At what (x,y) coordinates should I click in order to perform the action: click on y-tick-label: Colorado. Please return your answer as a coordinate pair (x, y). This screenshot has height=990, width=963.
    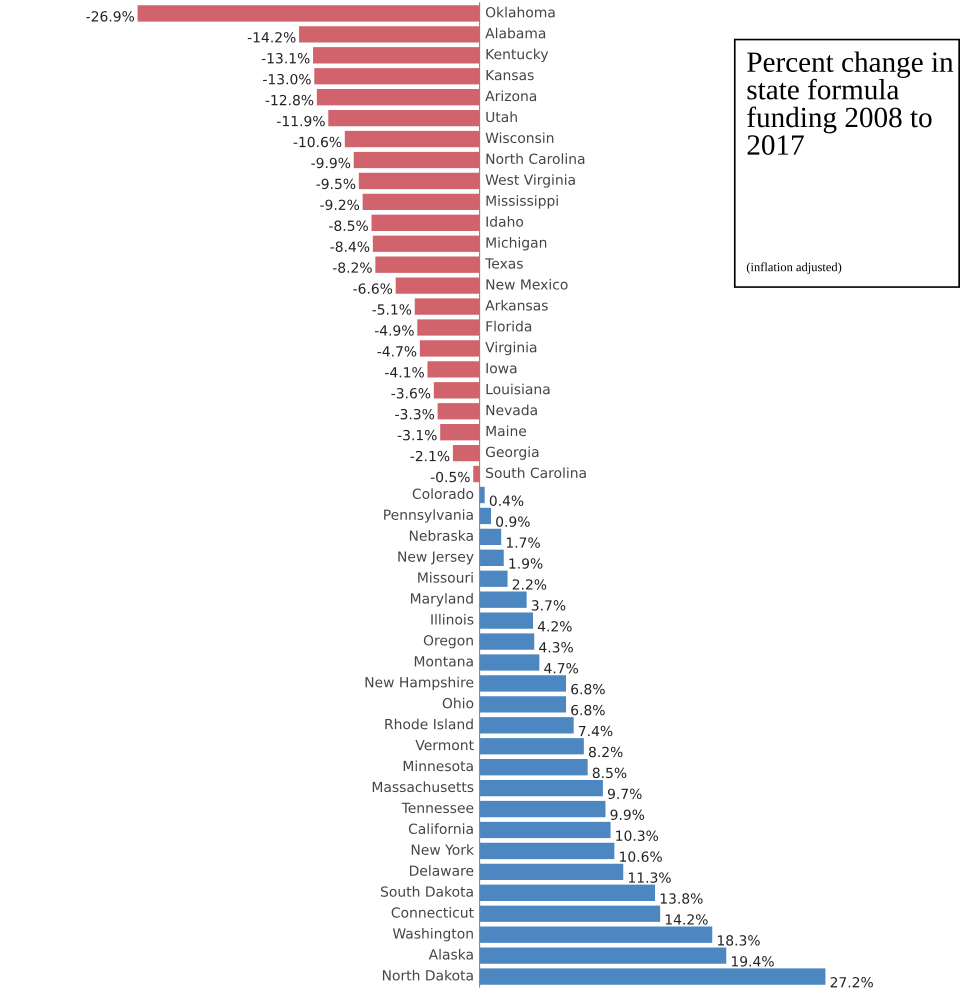
    Looking at the image, I should click on (443, 494).